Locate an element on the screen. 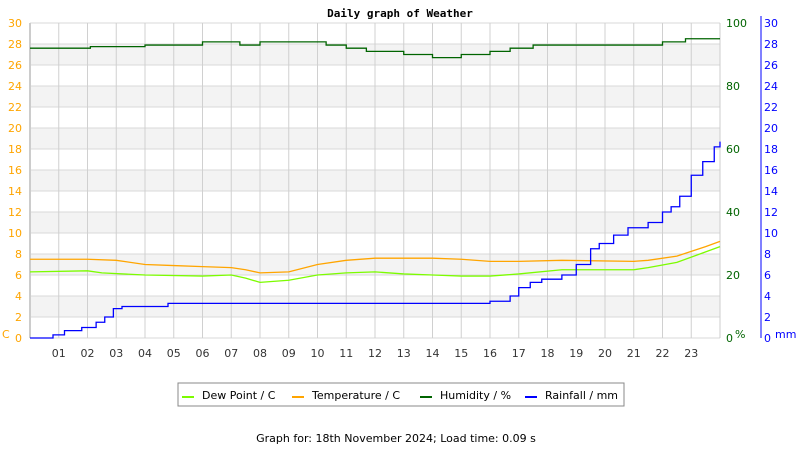 This screenshot has width=800, height=450. legend-label: Temperature / C is located at coordinates (355, 395).